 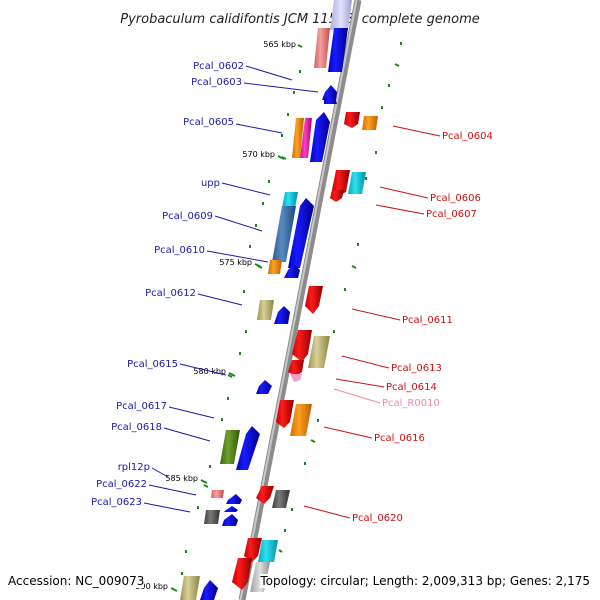 I want to click on gene-bottom-blue, so click(x=209, y=590).